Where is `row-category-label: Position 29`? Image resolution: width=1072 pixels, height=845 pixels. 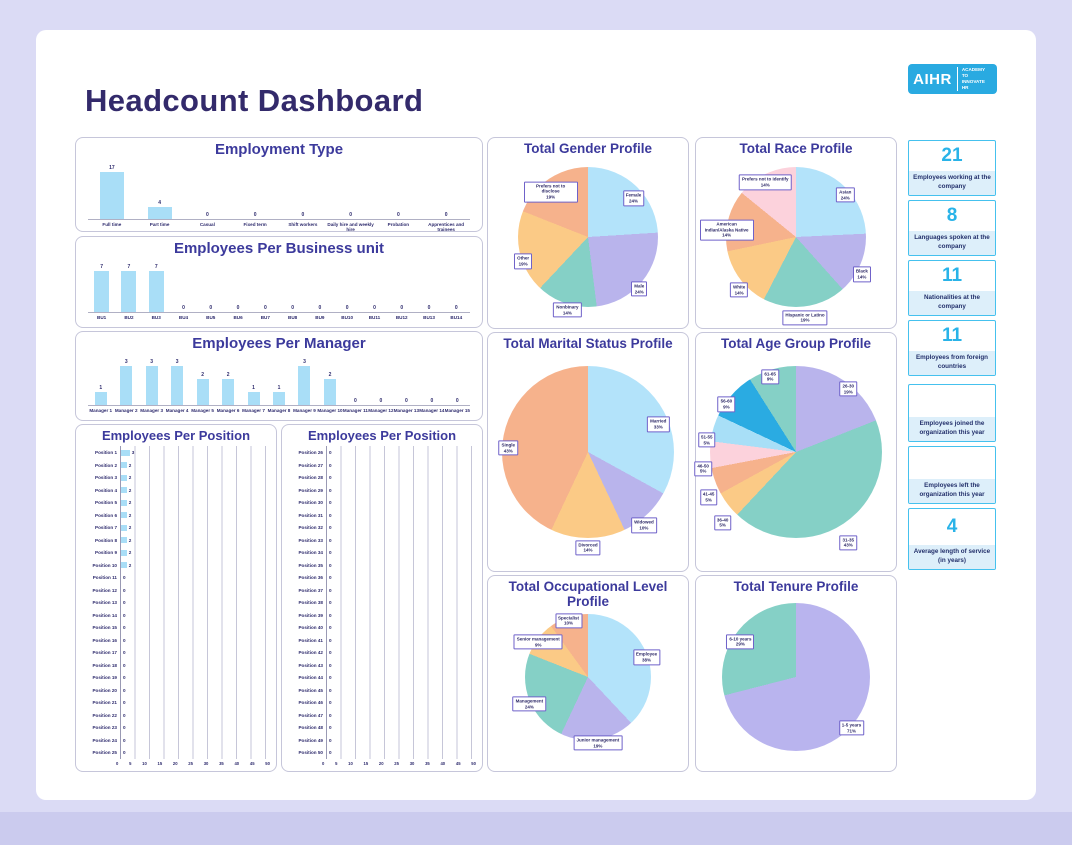
row-category-label: Position 29 is located at coordinates (310, 490).